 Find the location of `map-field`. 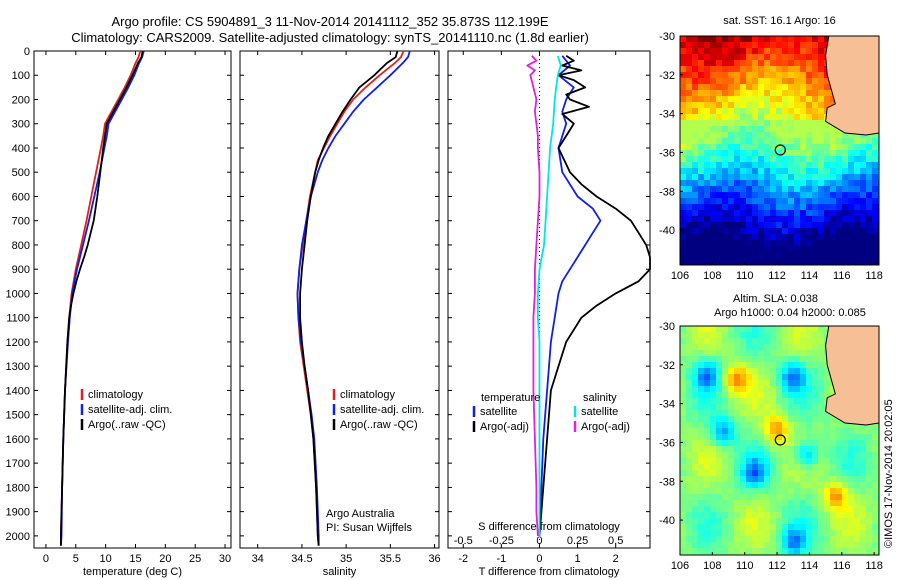

map-field is located at coordinates (779, 440).